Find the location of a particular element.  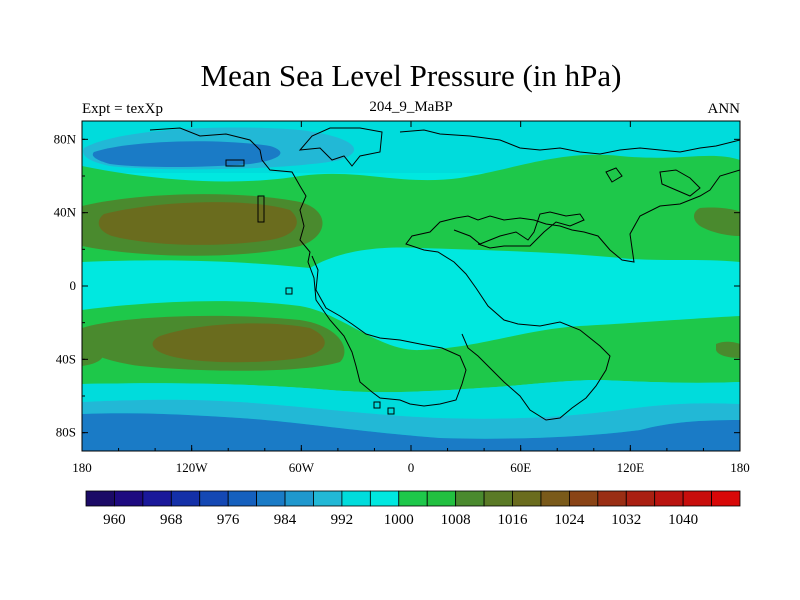

contour-fill-984-south is located at coordinates (411, 432).